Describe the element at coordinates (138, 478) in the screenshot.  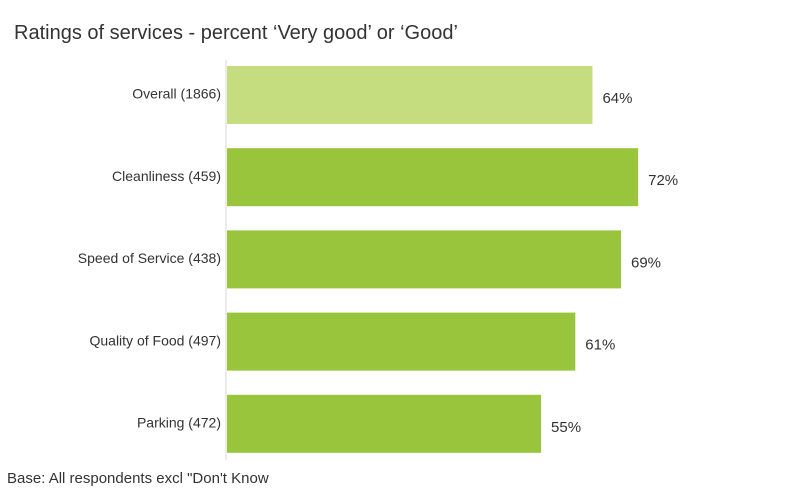
I see `base-footnote: Base: All respondents excl "Don't Know` at that location.